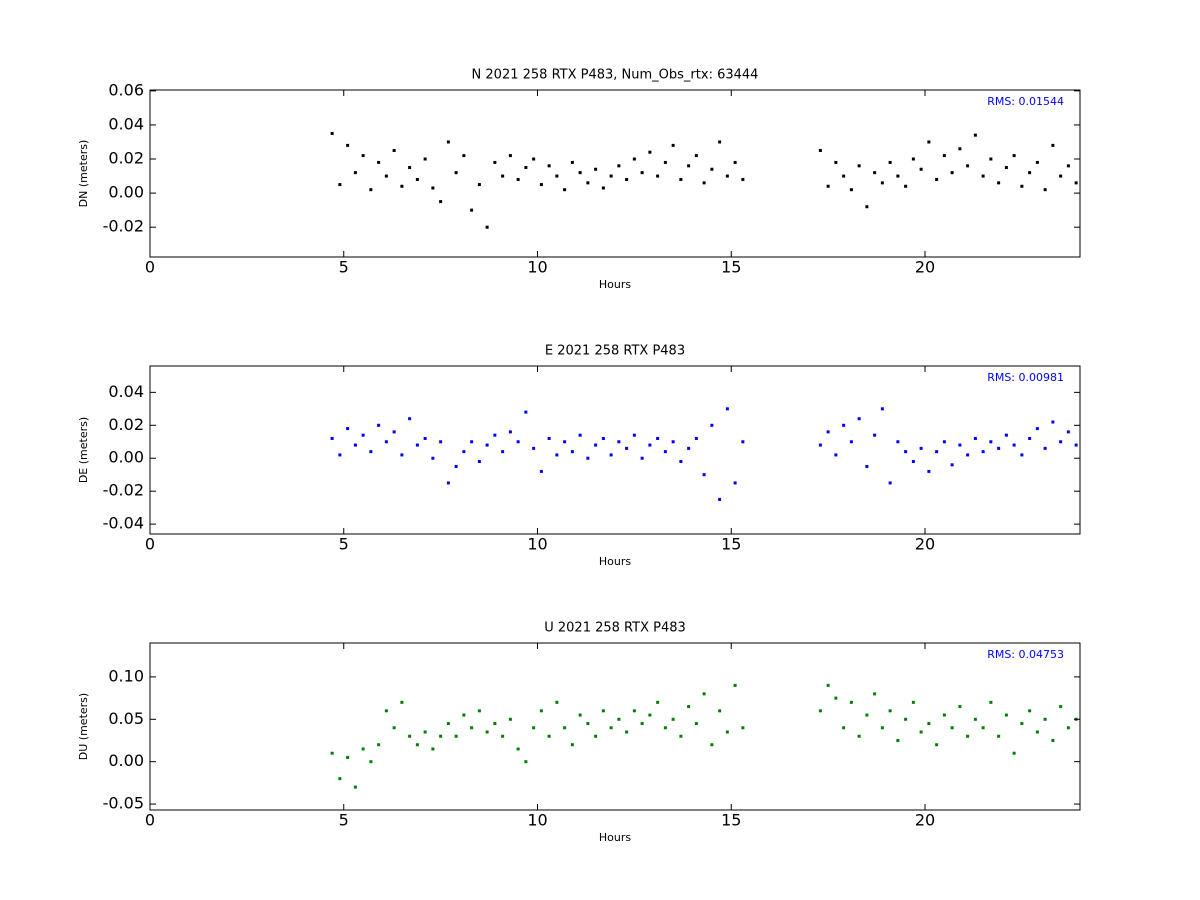 This screenshot has width=1200, height=900. What do you see at coordinates (123, 803) in the screenshot?
I see `y-tick-label: -0.05` at bounding box center [123, 803].